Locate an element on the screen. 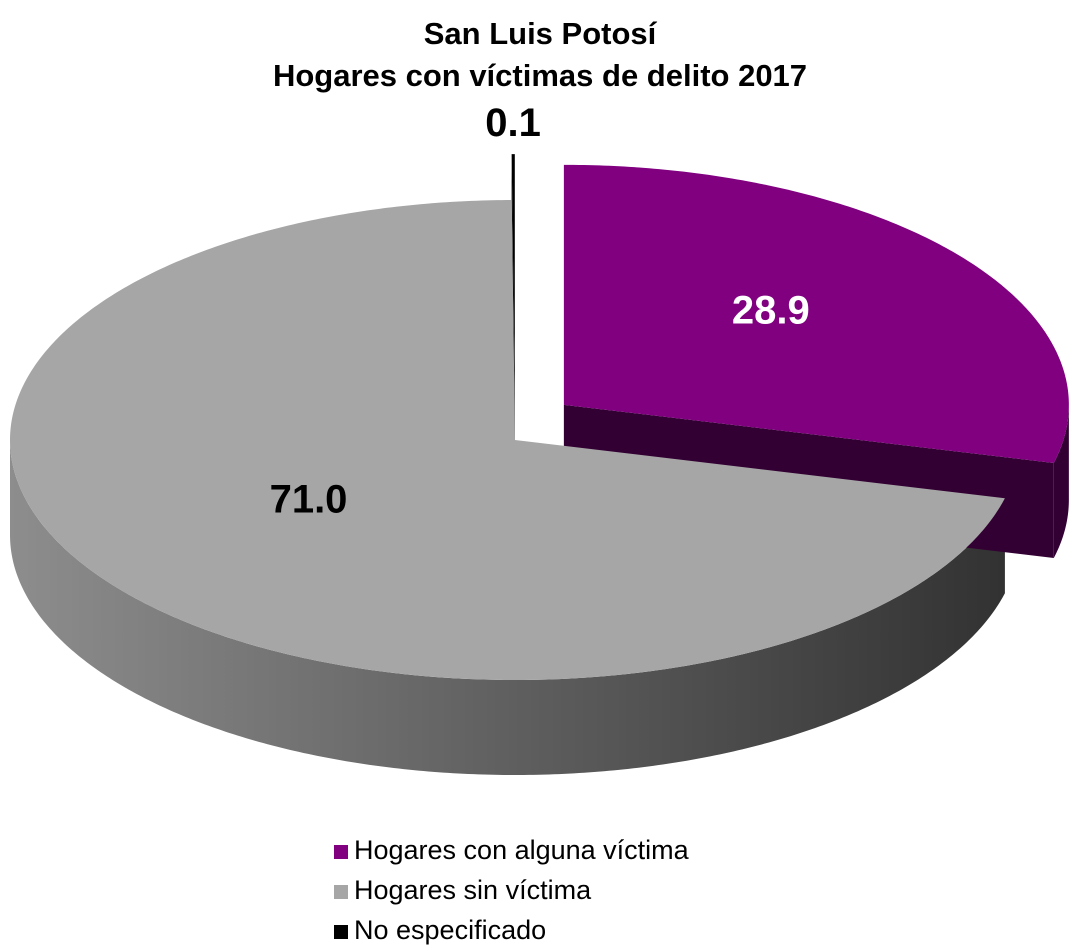 Image resolution: width=1079 pixels, height=950 pixels. legend-label: No especificado is located at coordinates (450, 930).